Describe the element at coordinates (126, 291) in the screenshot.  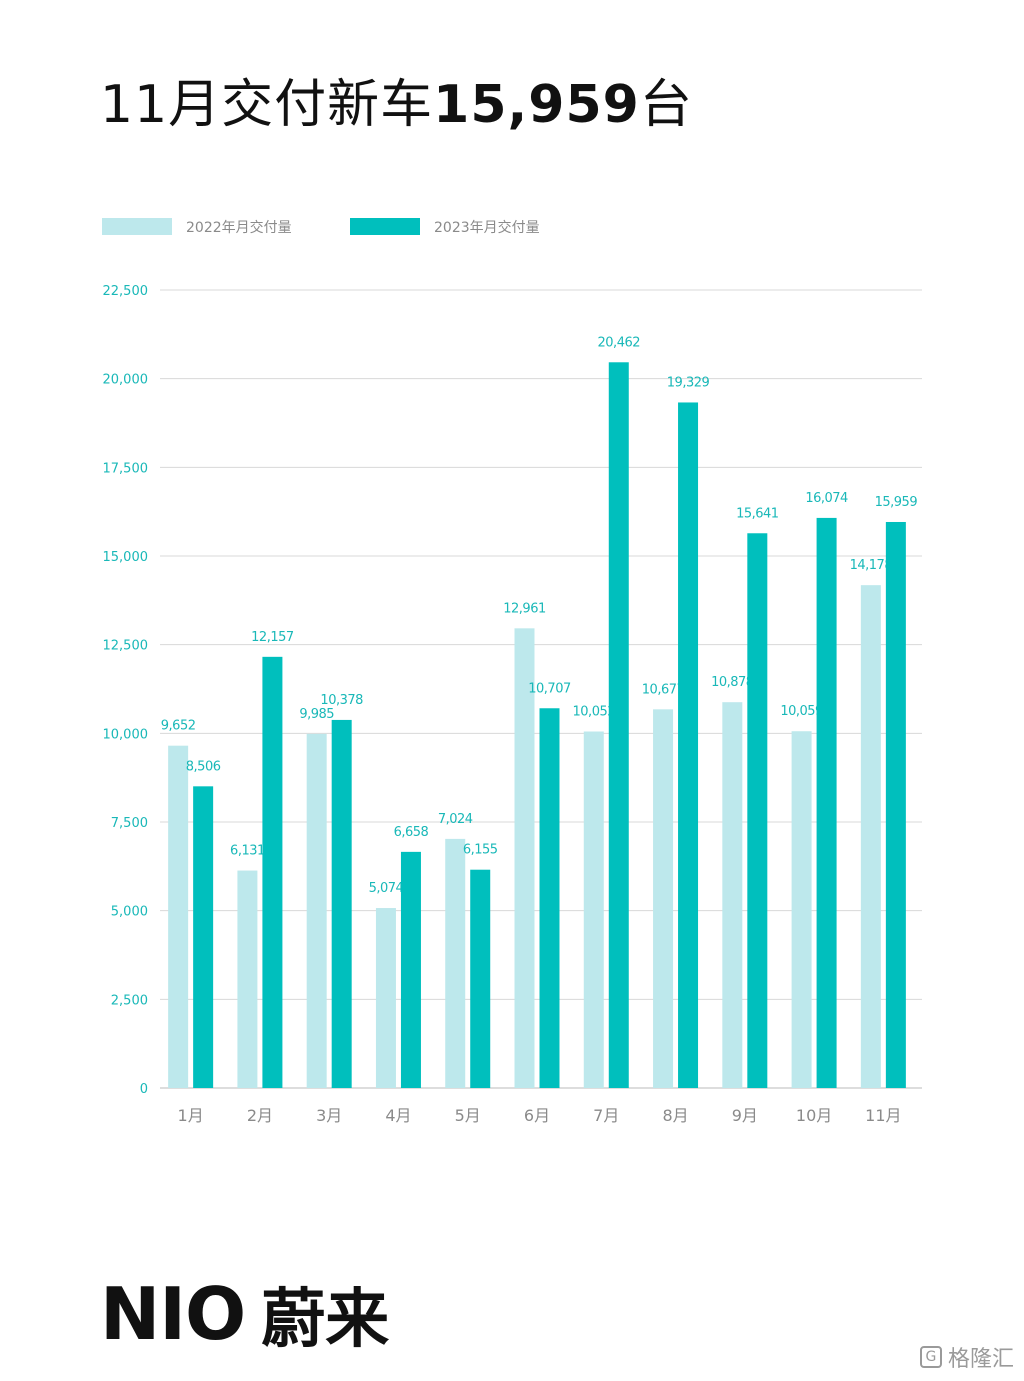
I see `y-tick-label-9: 22,500` at that location.